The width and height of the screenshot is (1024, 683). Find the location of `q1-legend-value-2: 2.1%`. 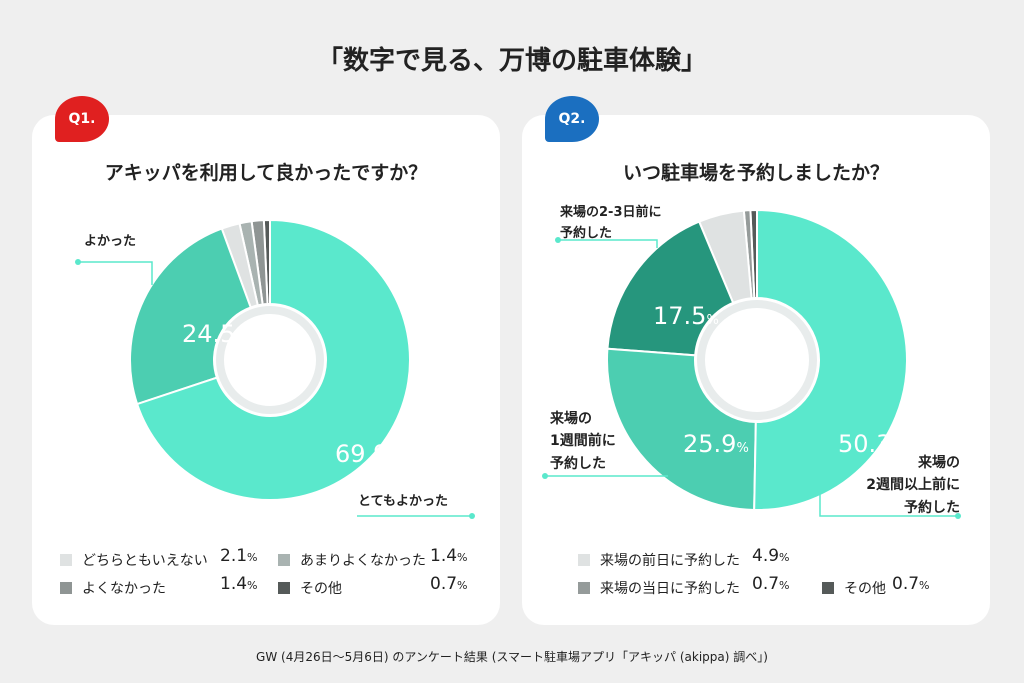

q1-legend-value-2: 2.1% is located at coordinates (239, 556).